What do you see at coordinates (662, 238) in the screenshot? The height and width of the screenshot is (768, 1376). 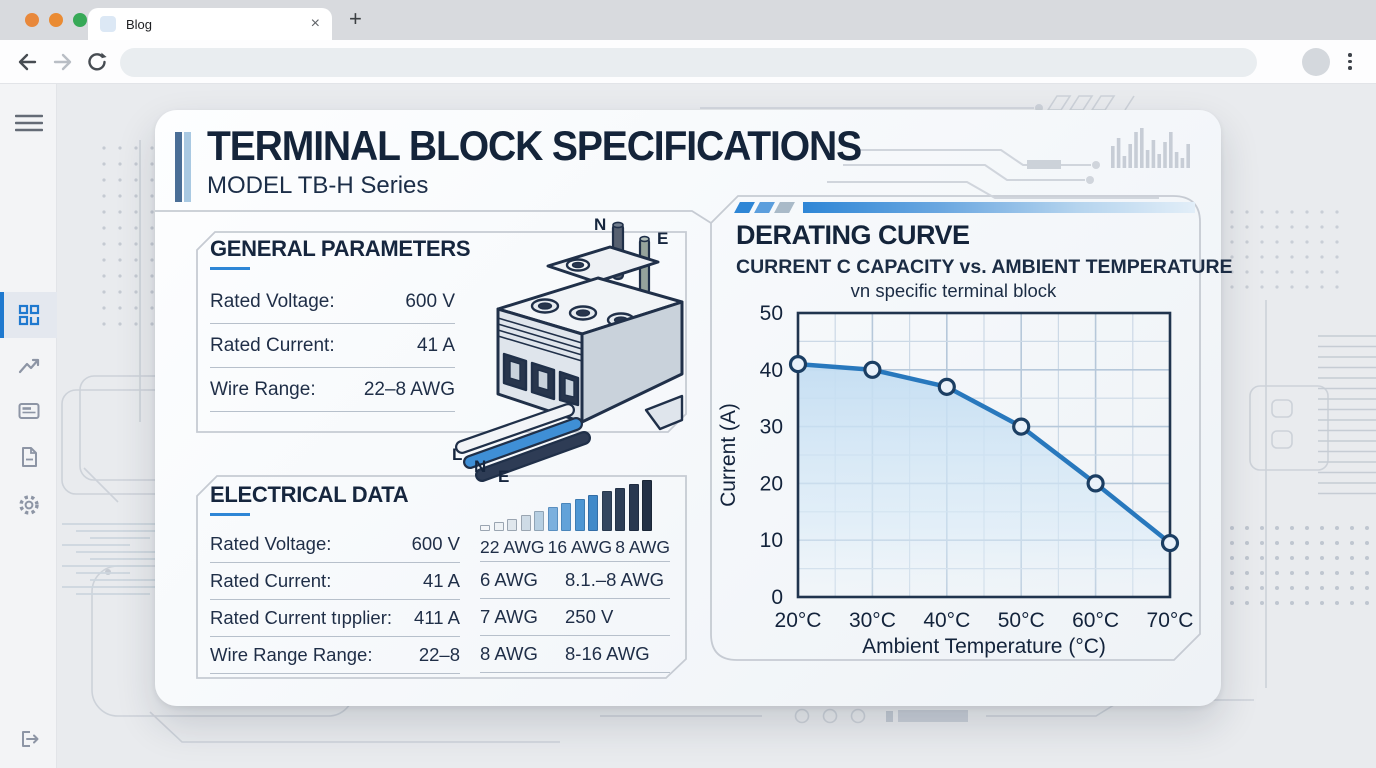 I see `pin-label-e: E` at bounding box center [662, 238].